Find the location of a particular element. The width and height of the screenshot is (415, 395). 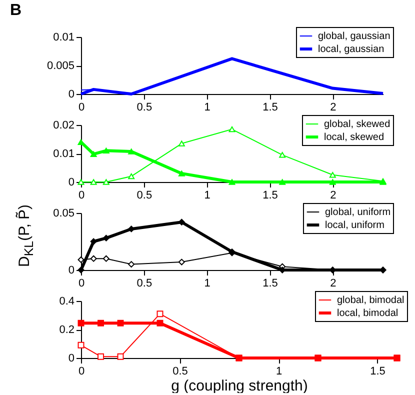

legend-label: global, gaussian is located at coordinates (354, 36).